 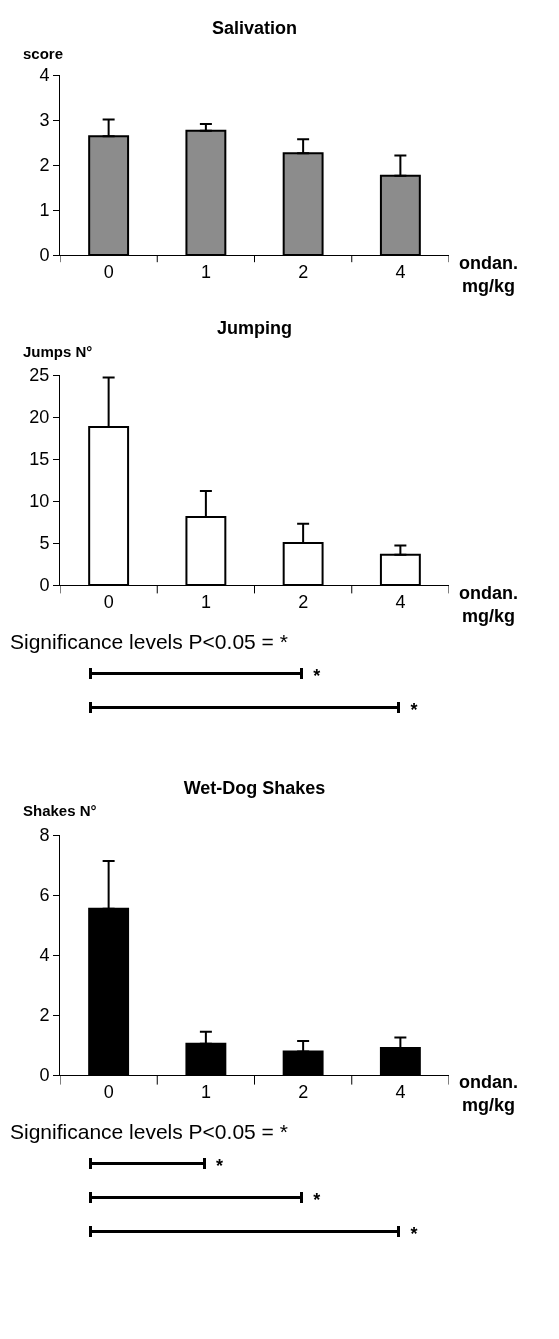 I want to click on y-tick-label: 6, so click(x=44, y=895).